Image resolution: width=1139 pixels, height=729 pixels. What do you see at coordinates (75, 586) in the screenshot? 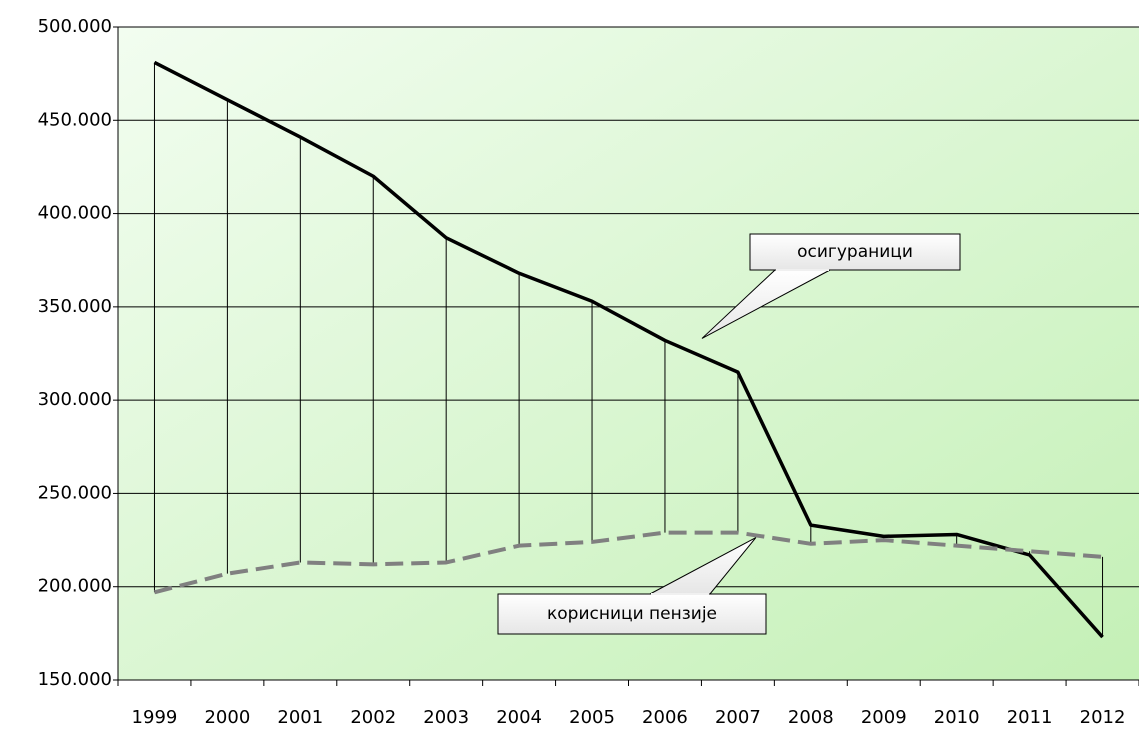
I see `y-tick-label: 200.000` at bounding box center [75, 586].